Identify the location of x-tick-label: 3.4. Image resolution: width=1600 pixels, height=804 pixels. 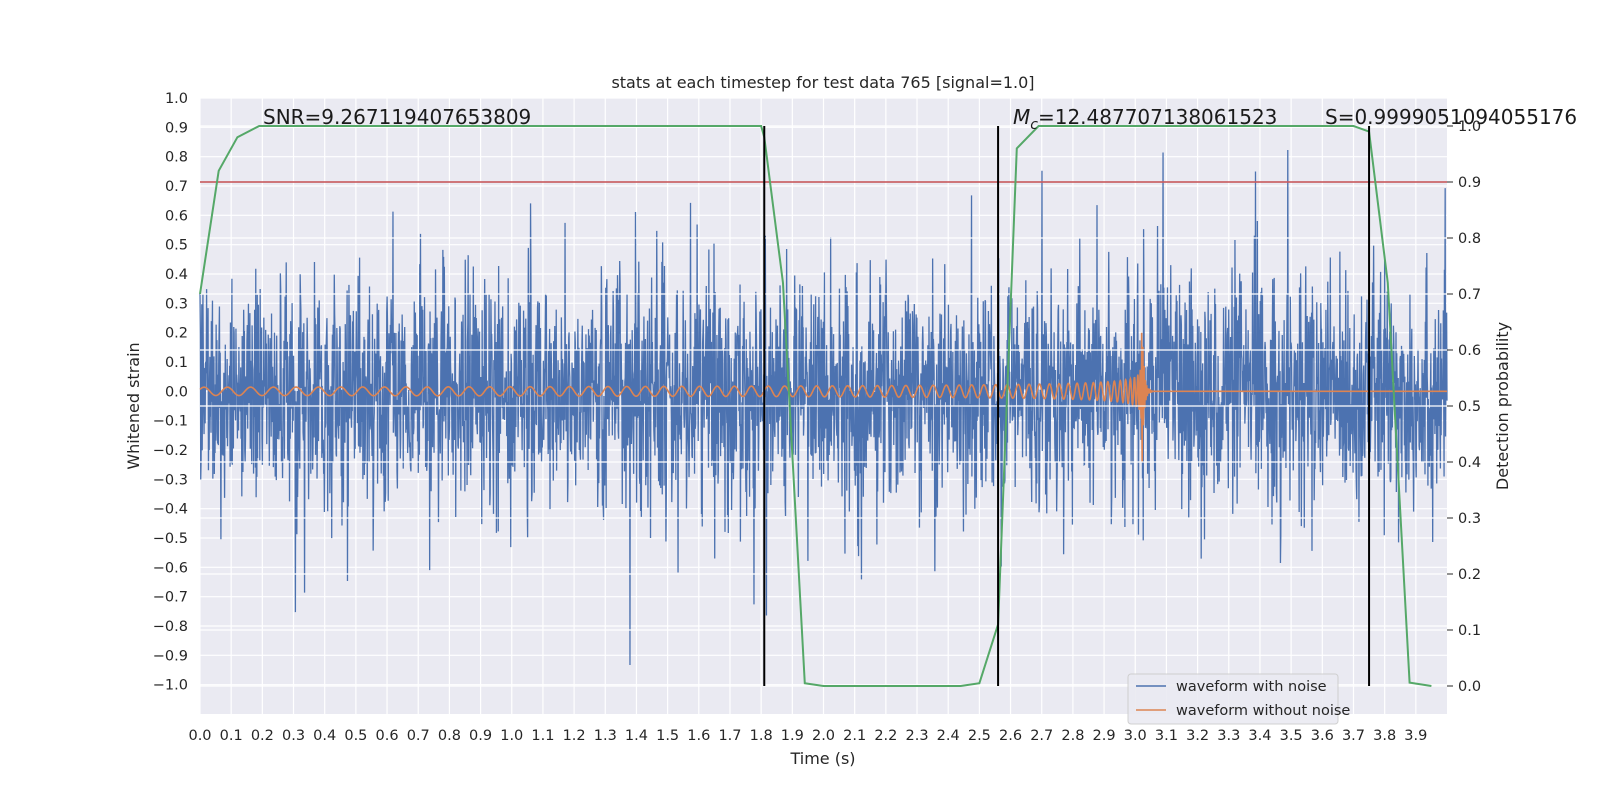
(1259, 736).